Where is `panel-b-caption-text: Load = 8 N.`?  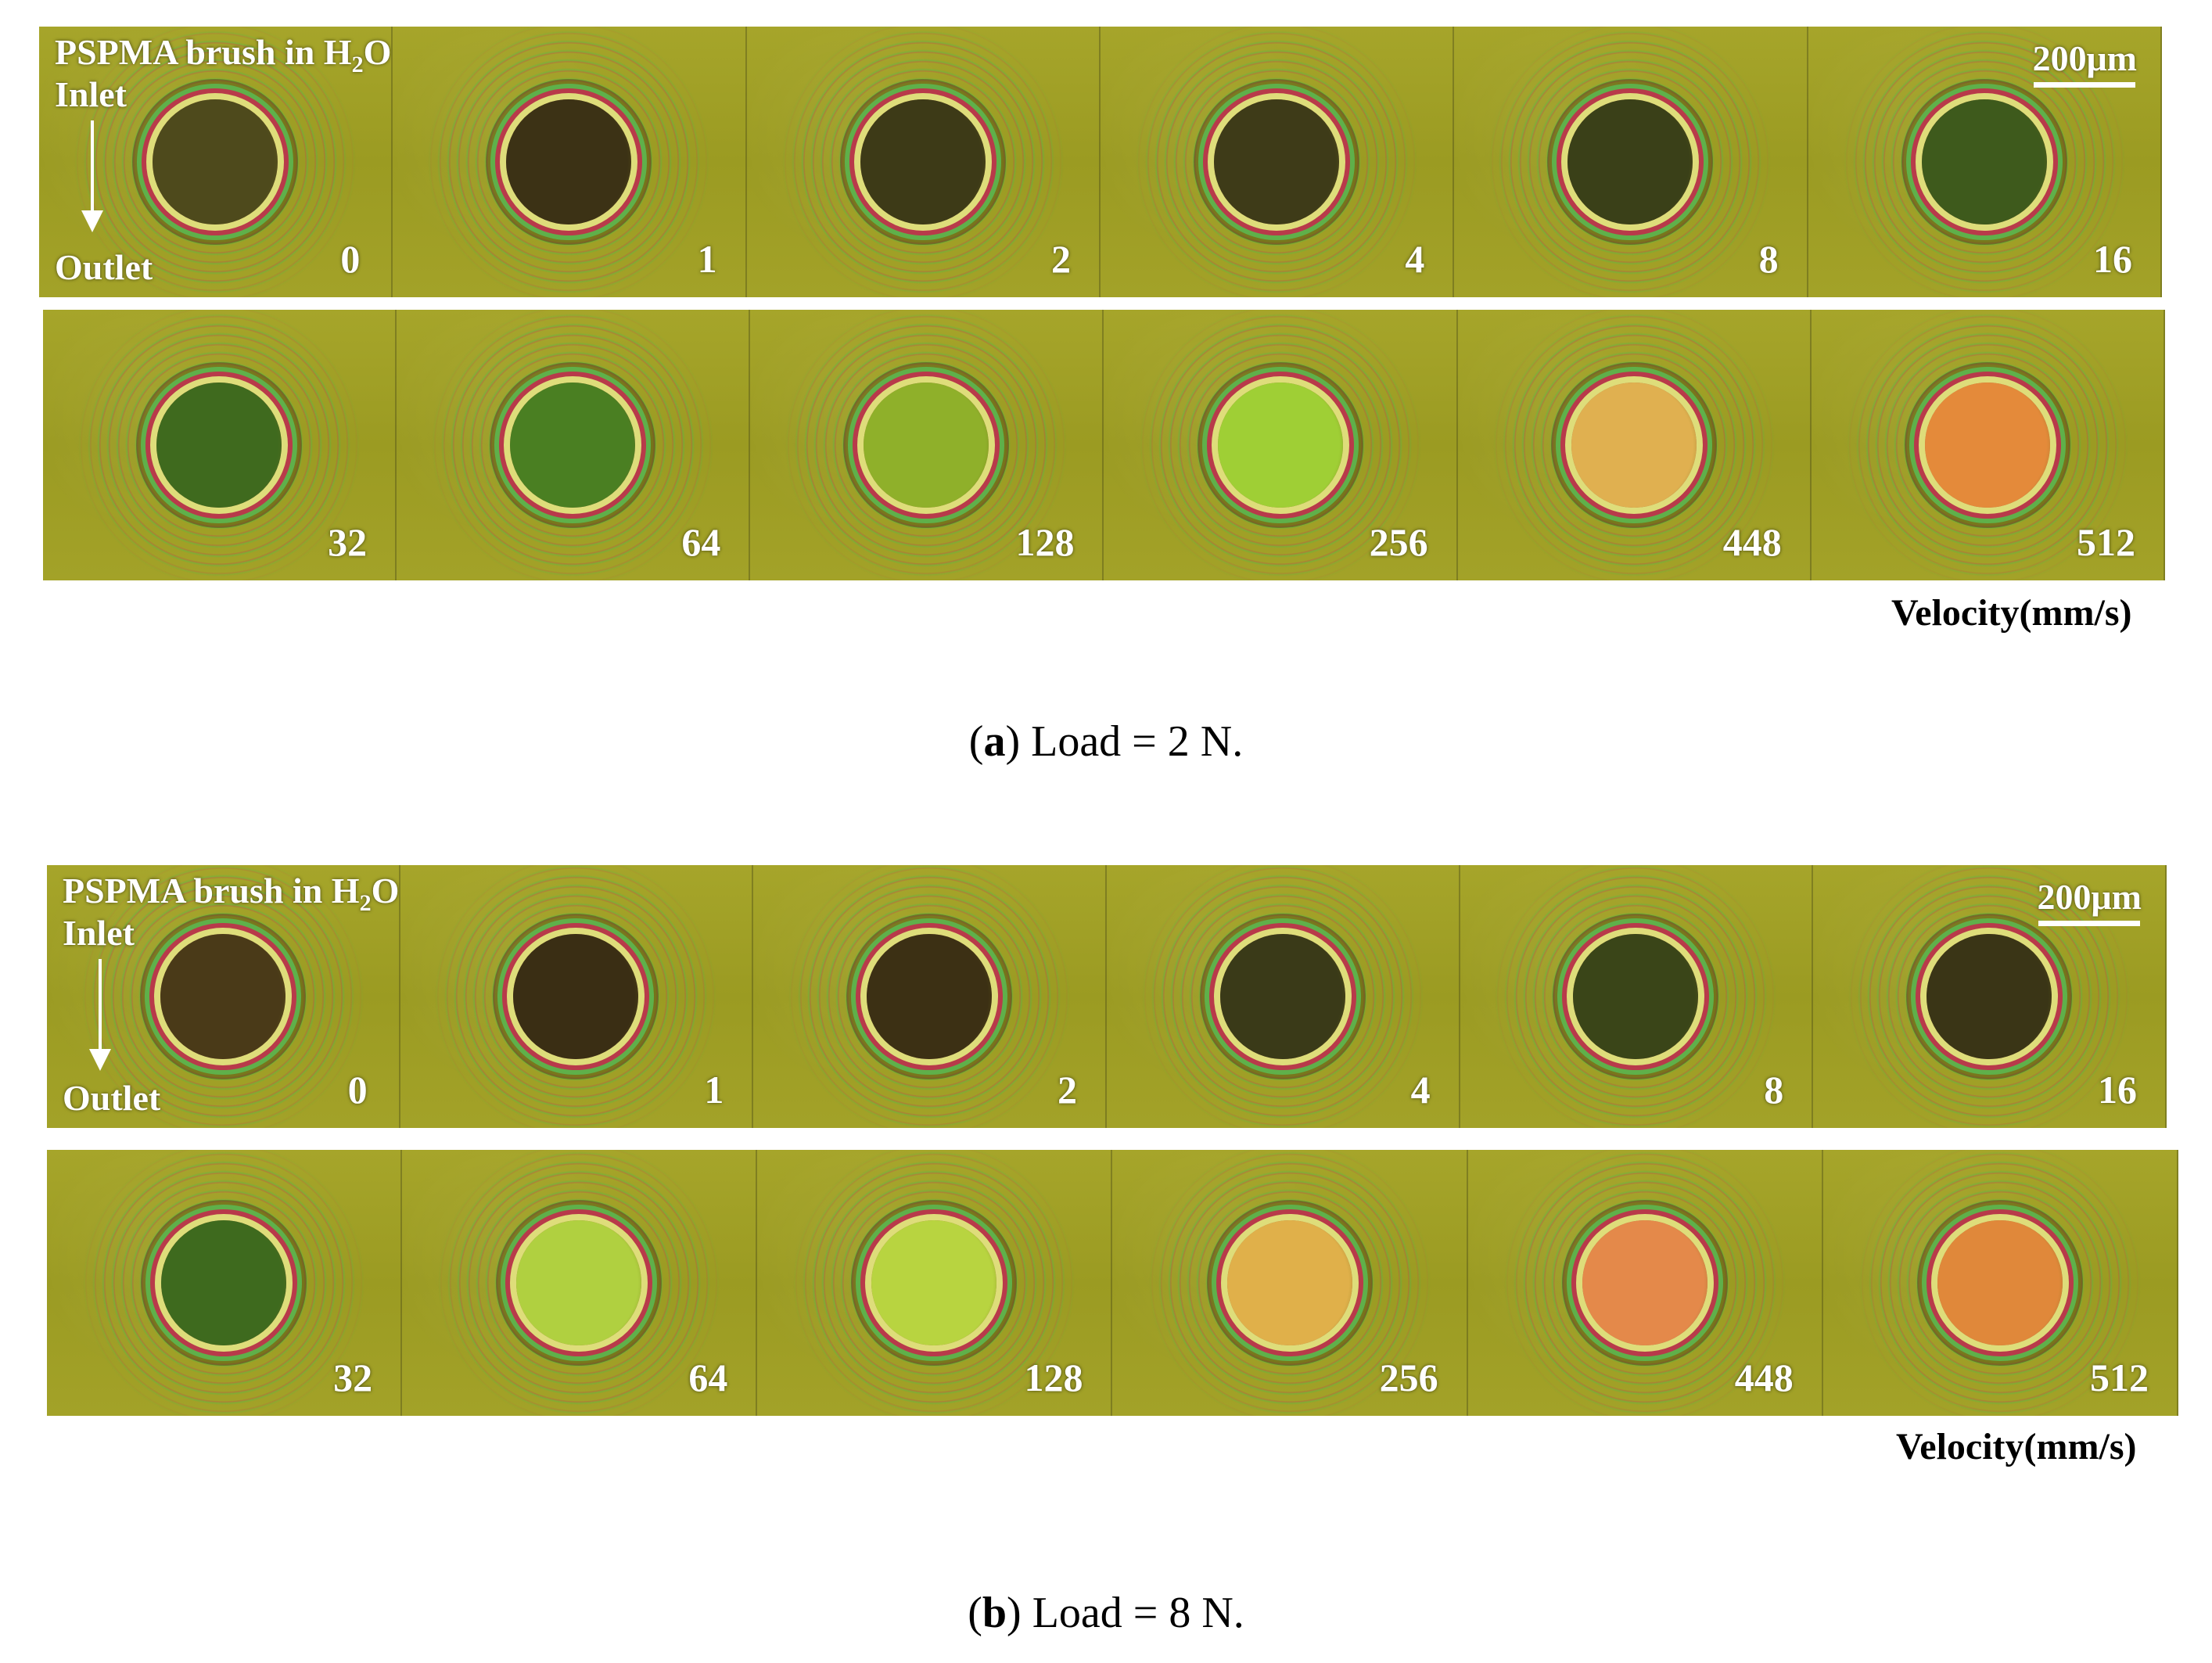
panel-b-caption-text: Load = 8 N. is located at coordinates (1132, 1613).